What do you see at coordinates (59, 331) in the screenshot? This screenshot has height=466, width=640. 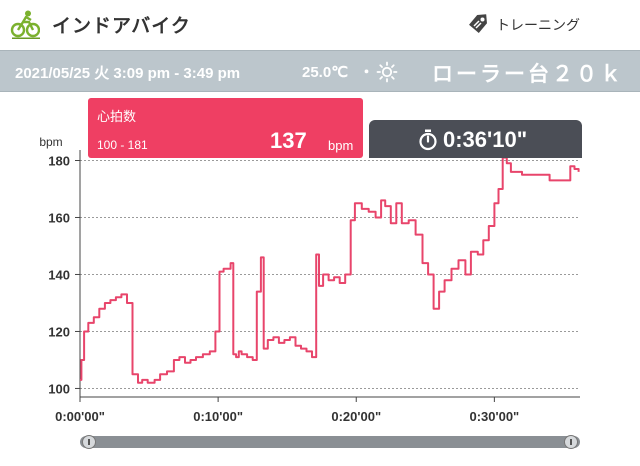 I see `y-tick-label: 120` at bounding box center [59, 331].